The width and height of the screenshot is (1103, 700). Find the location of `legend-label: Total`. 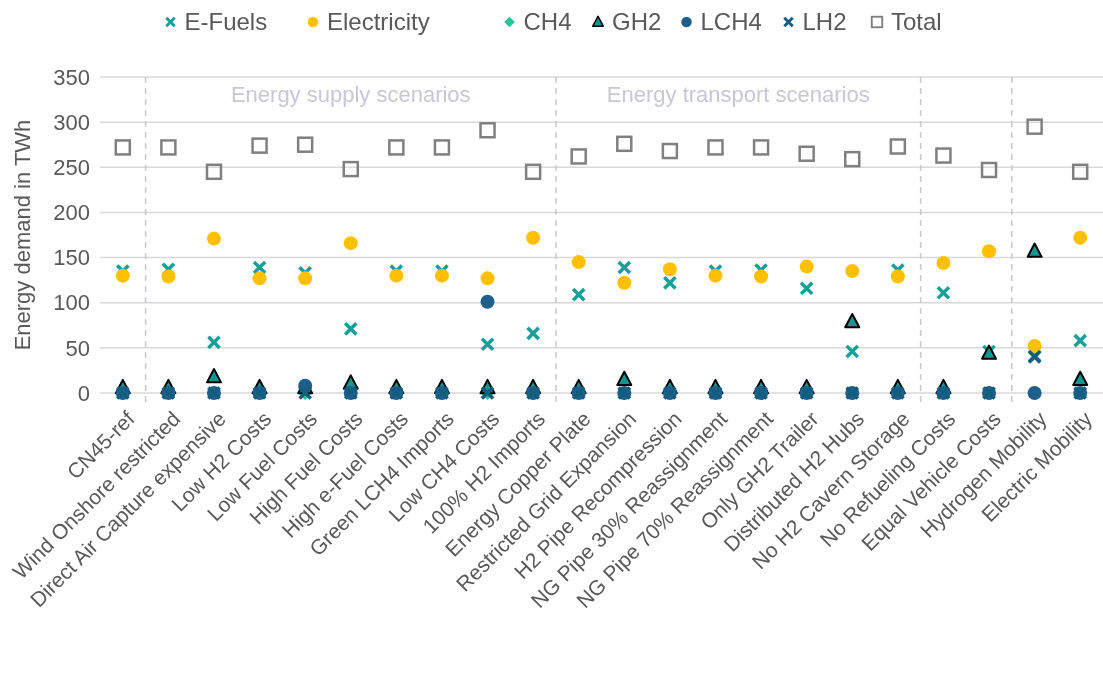

legend-label: Total is located at coordinates (916, 22).